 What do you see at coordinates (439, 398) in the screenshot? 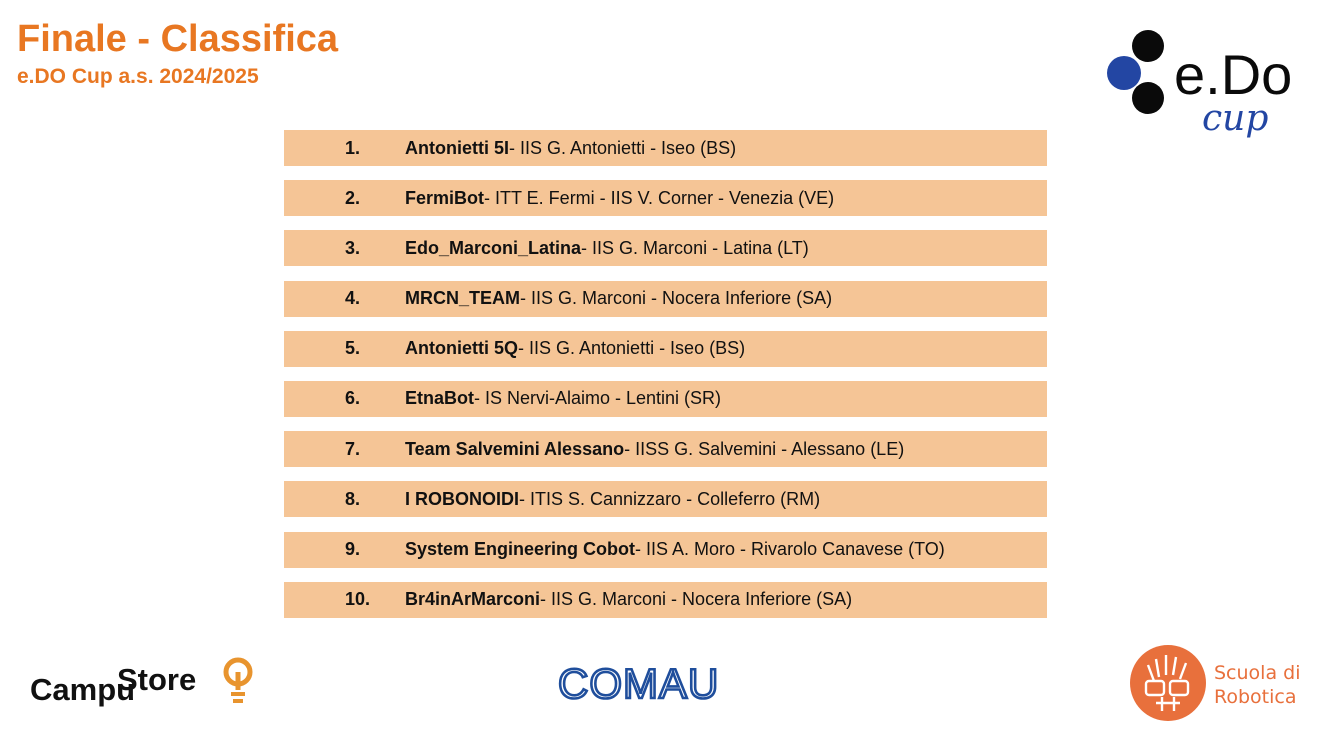
I see `team-name: EtnaBot` at bounding box center [439, 398].